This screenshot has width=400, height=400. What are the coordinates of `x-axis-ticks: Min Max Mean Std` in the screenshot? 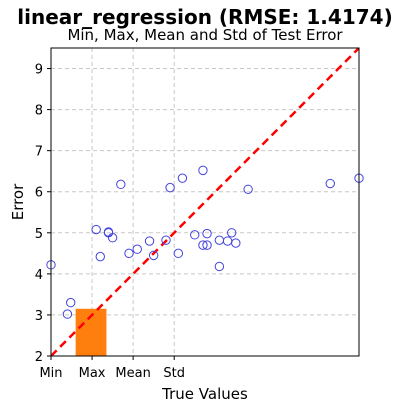 It's located at (112, 368).